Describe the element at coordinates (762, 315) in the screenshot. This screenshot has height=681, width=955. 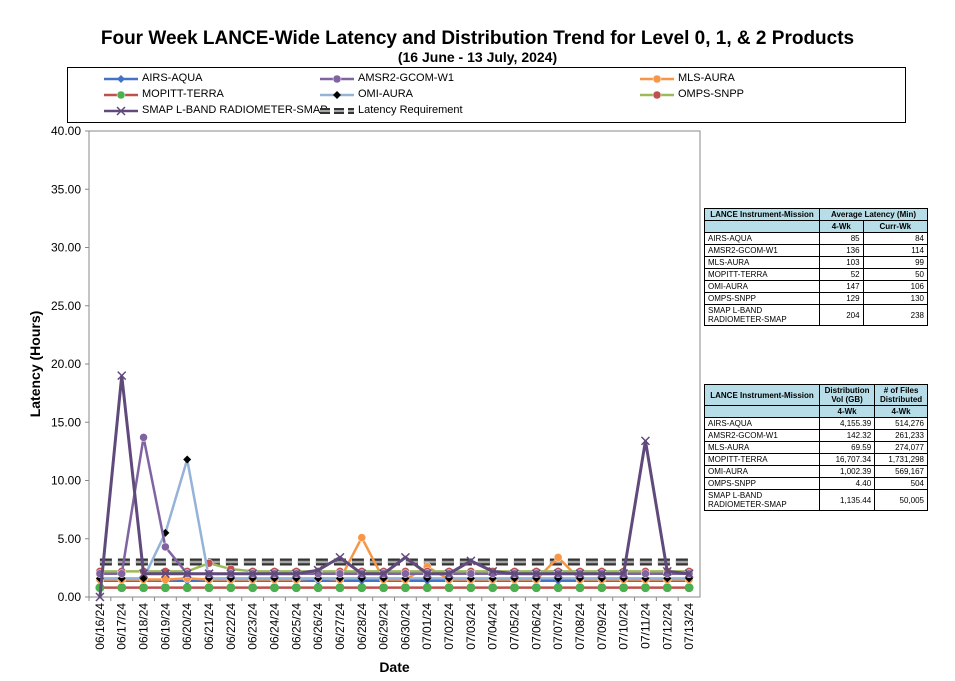
I see `latency-table-cell-name: SMAP L-BAND RADIOMETER-SMAP` at that location.